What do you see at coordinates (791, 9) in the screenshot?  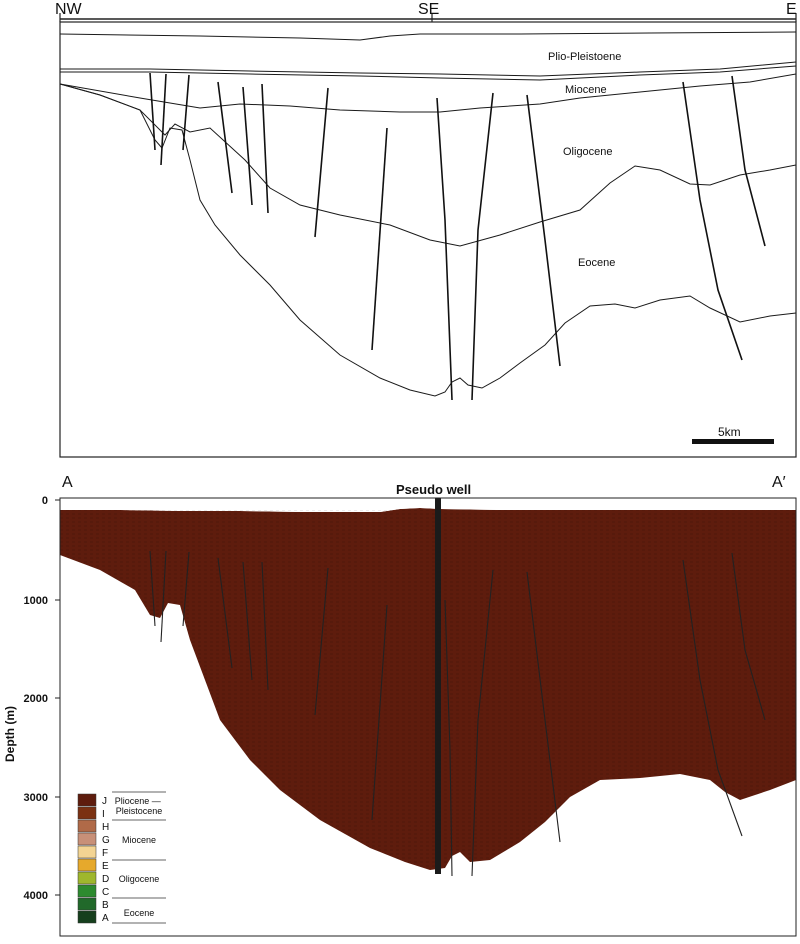 I see `label-e: E` at bounding box center [791, 9].